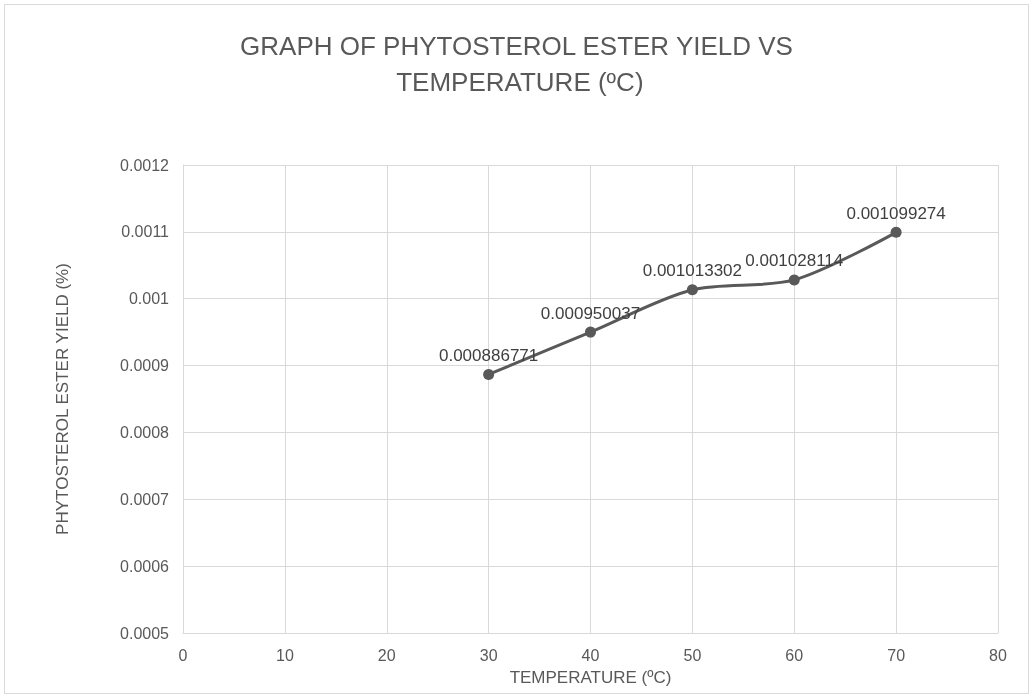 The image size is (1035, 700). I want to click on chart-title: GRAPH OF PHYTOSTEROL ESTER YIELD VS TEMPERATURE (ºC), so click(516, 64).